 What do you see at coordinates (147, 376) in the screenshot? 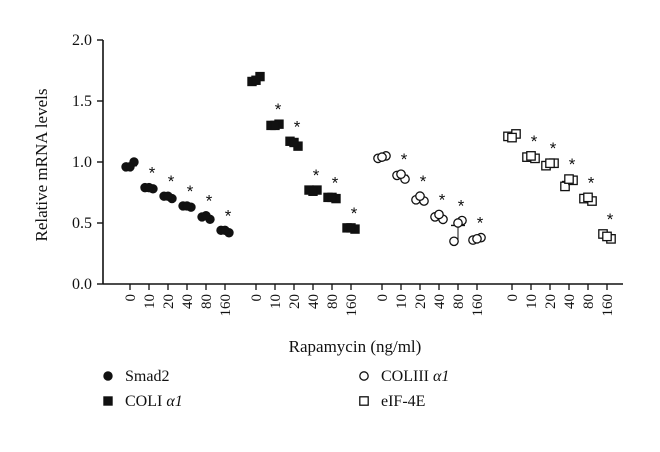
I see `legend-label: Smad2` at bounding box center [147, 376].